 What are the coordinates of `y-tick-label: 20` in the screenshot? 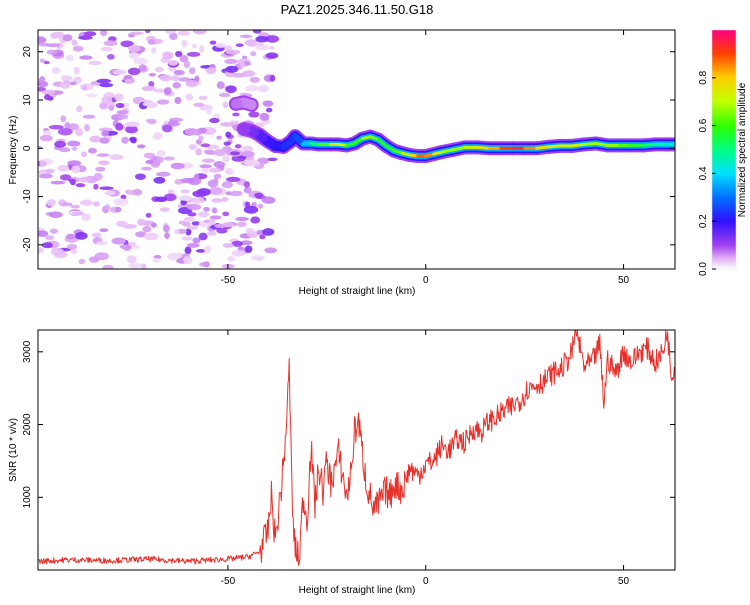 It's located at (27, 52).